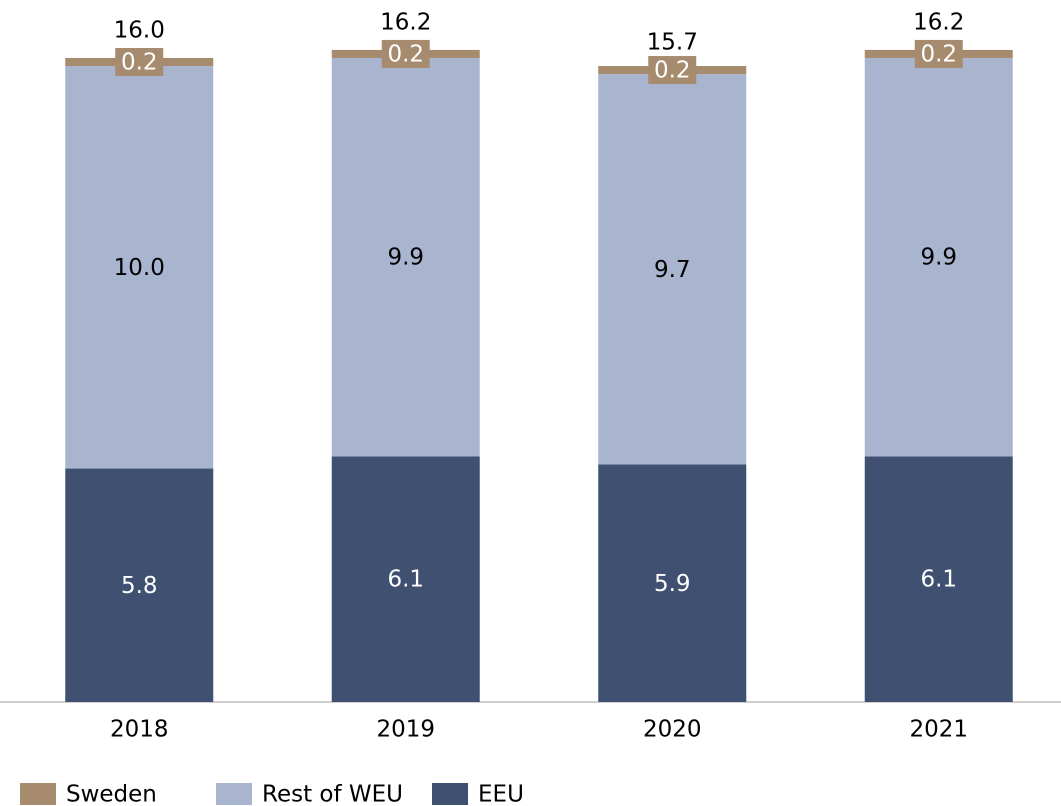 This screenshot has width=1061, height=806. I want to click on data-label: 5.8, so click(139, 586).